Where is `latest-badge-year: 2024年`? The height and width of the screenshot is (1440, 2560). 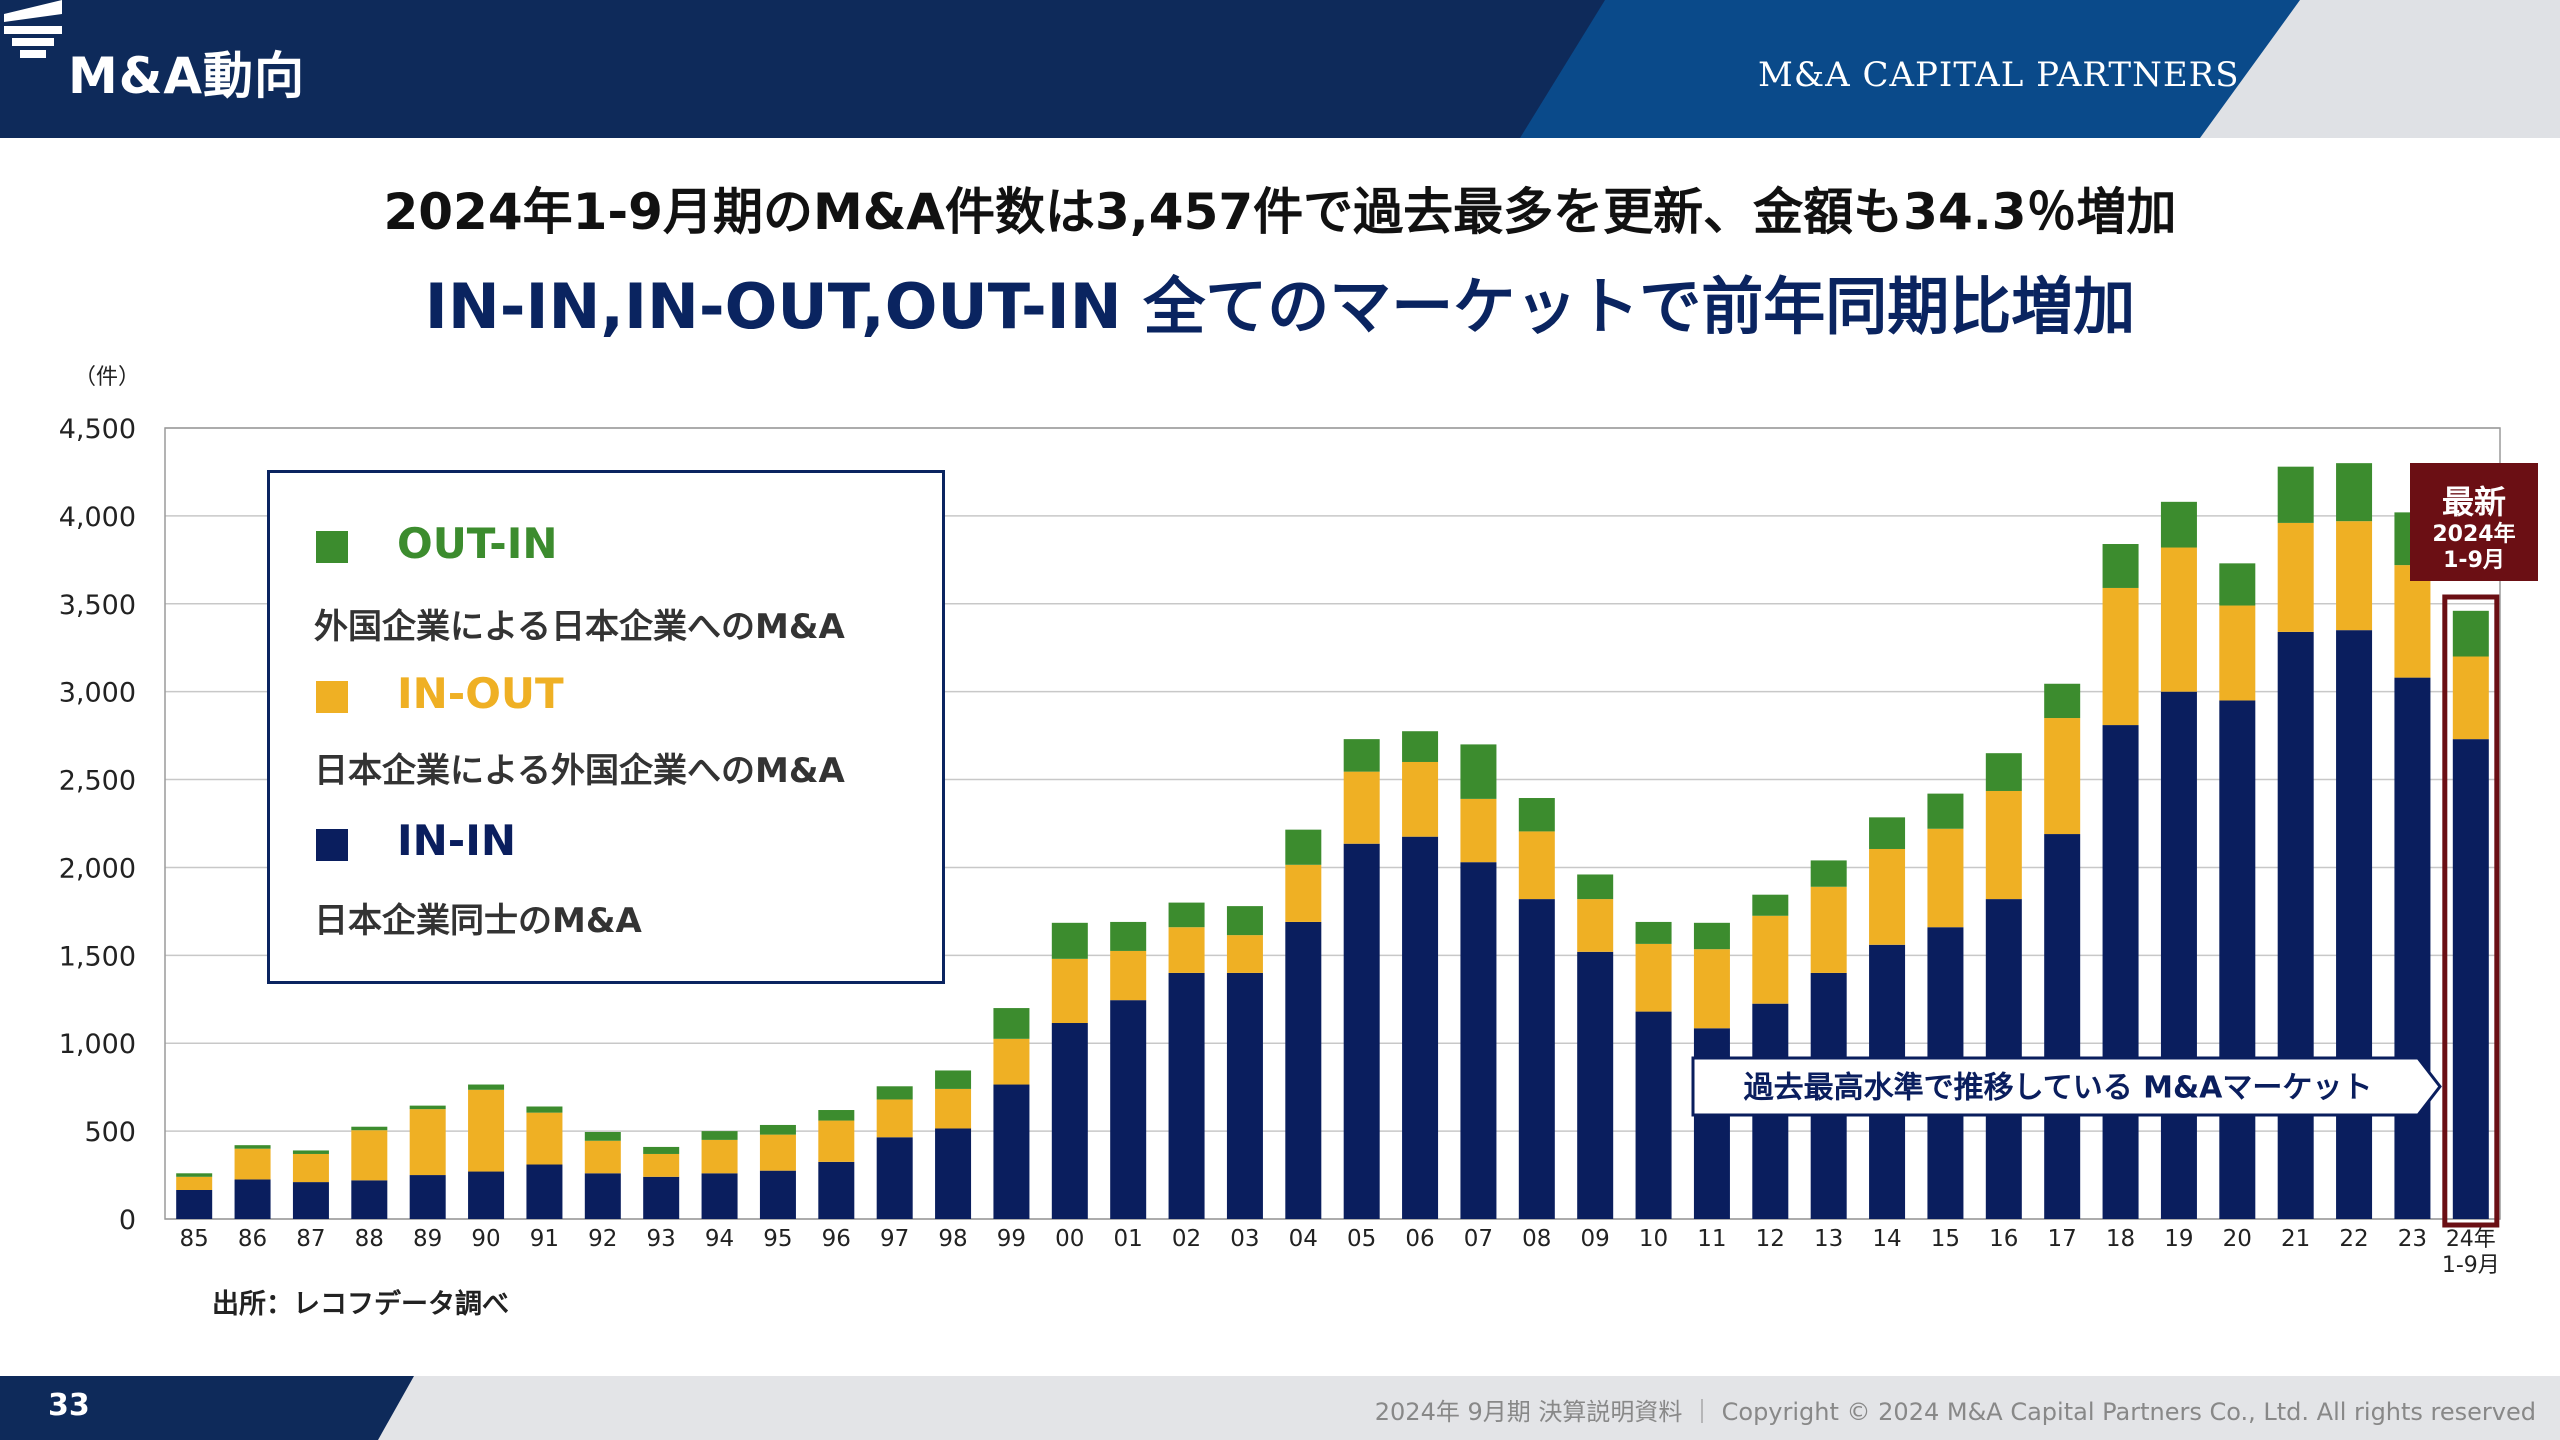 latest-badge-year: 2024年 is located at coordinates (2473, 534).